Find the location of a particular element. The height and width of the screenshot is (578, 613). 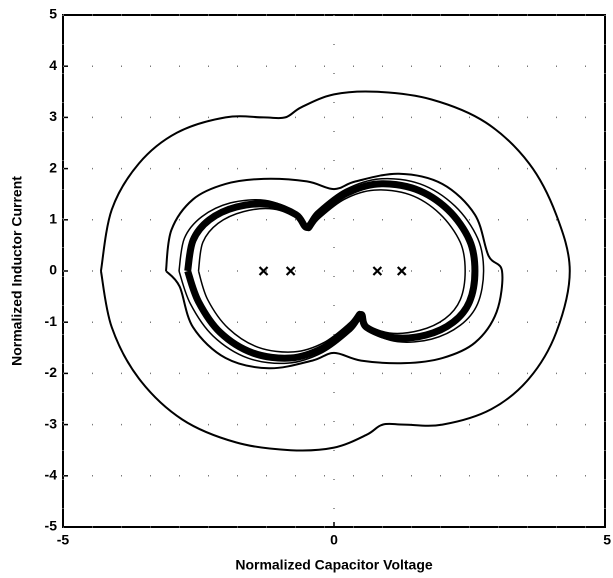

x-tick-label: 5 is located at coordinates (607, 540).